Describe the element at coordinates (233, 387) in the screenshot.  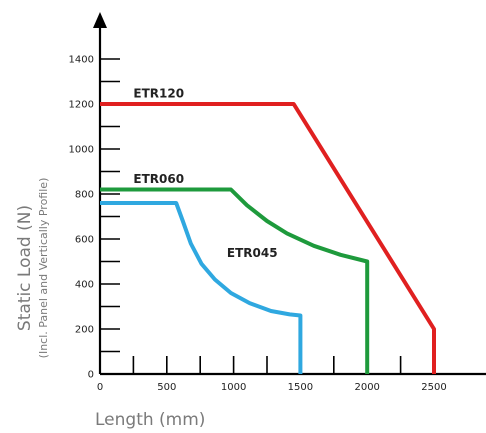
I see `x-tick-label: 1000` at that location.